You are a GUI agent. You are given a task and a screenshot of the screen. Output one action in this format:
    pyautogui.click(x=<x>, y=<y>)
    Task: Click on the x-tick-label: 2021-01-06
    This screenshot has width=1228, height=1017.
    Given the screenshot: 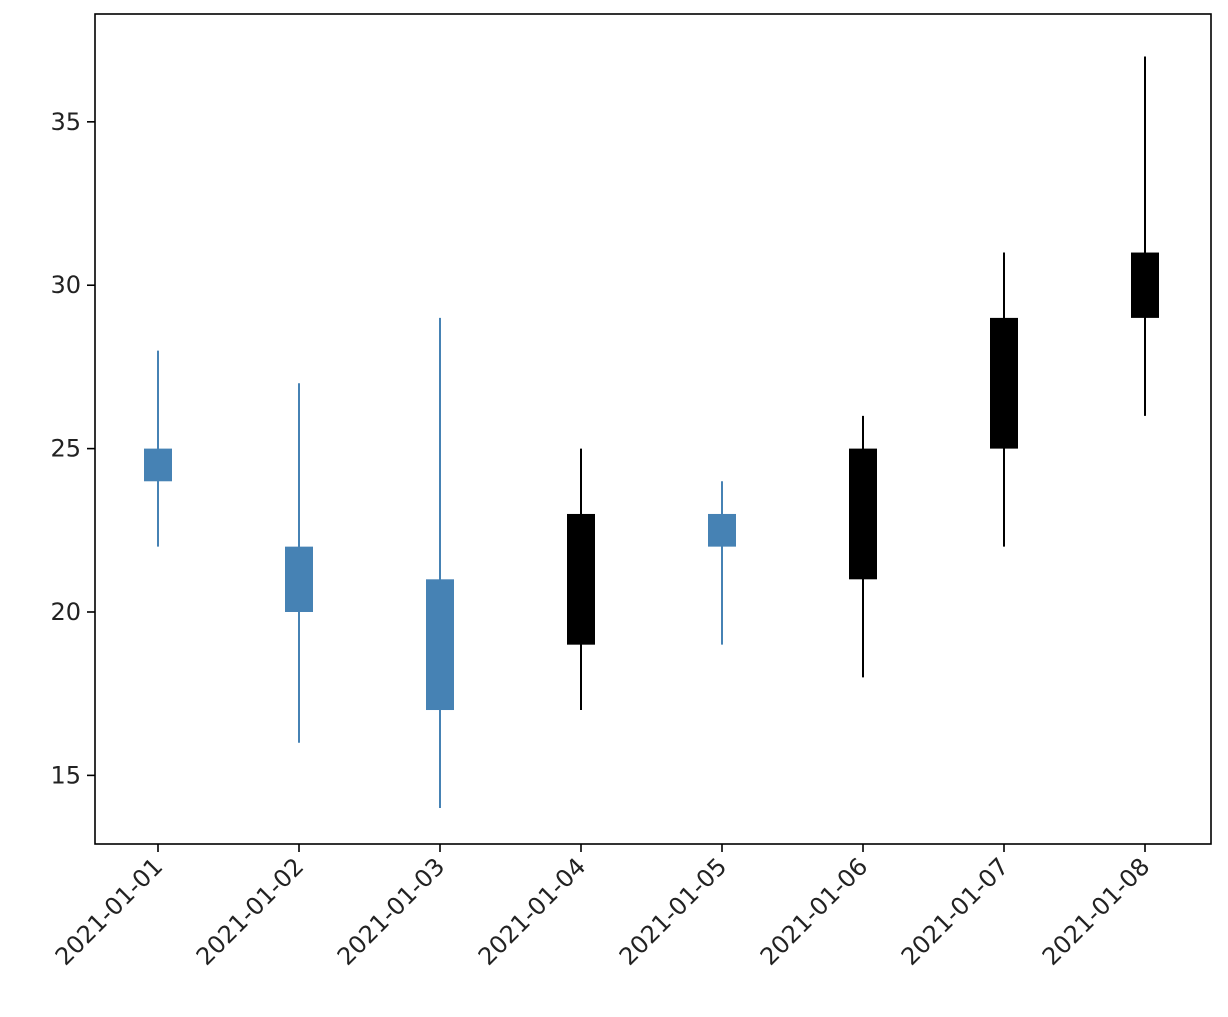 What is the action you would take?
    pyautogui.click(x=814, y=911)
    